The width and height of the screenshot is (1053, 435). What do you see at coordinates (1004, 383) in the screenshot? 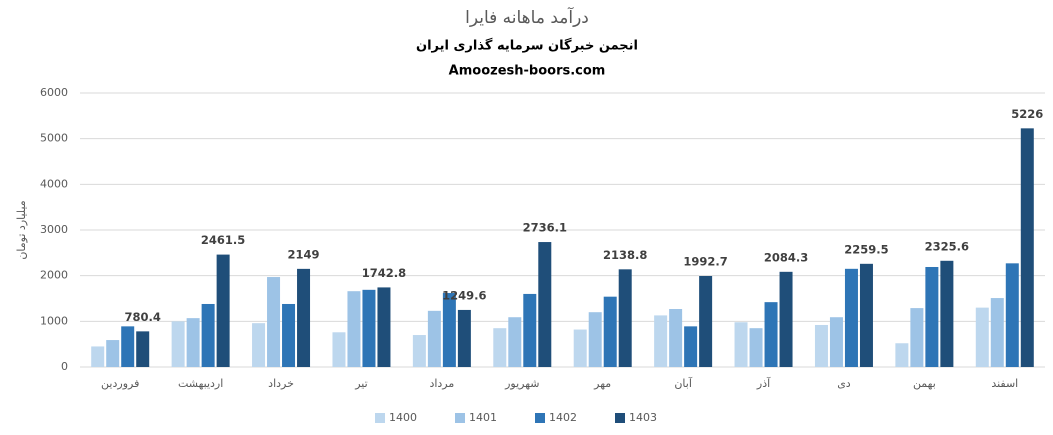
I see `x-tick-label: اسفند` at bounding box center [1004, 383].